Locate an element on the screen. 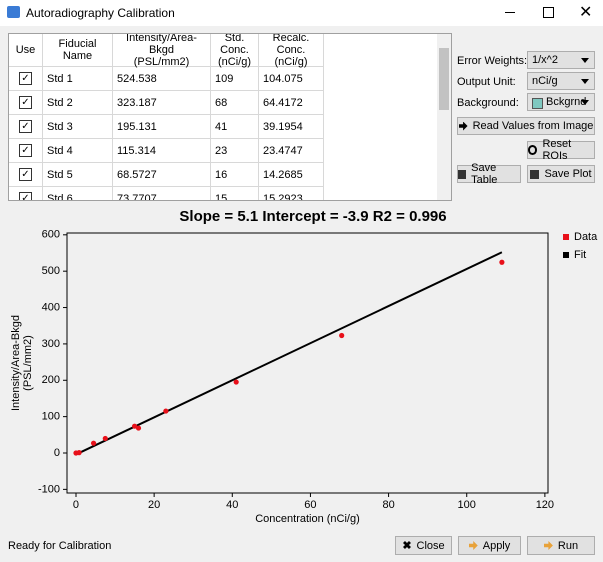  column-header: Std. Conc. (nCi/g) is located at coordinates (235, 51).